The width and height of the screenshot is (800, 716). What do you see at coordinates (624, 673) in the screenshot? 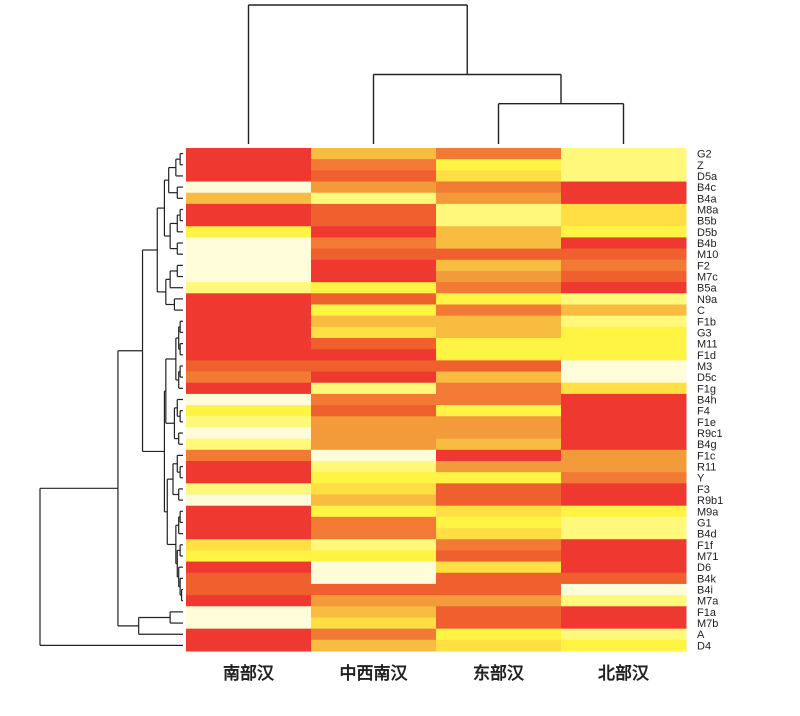
I see `column-label: 北部汉` at bounding box center [624, 673].